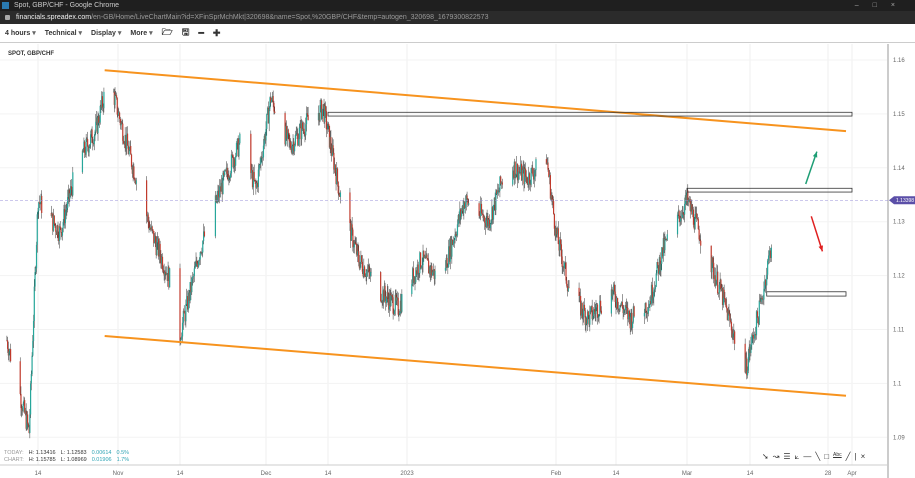 This screenshot has height=478, width=915. I want to click on line-icon: ╱, so click(848, 456).